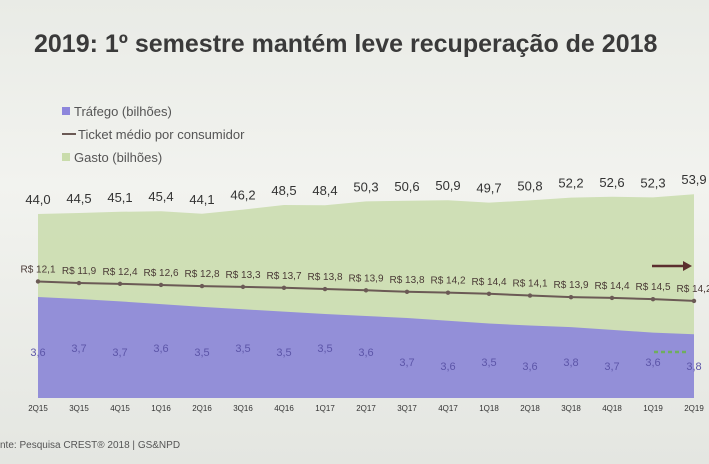 The height and width of the screenshot is (464, 709). What do you see at coordinates (160, 273) in the screenshot?
I see `ticket-label: R$ 12,6` at bounding box center [160, 273].